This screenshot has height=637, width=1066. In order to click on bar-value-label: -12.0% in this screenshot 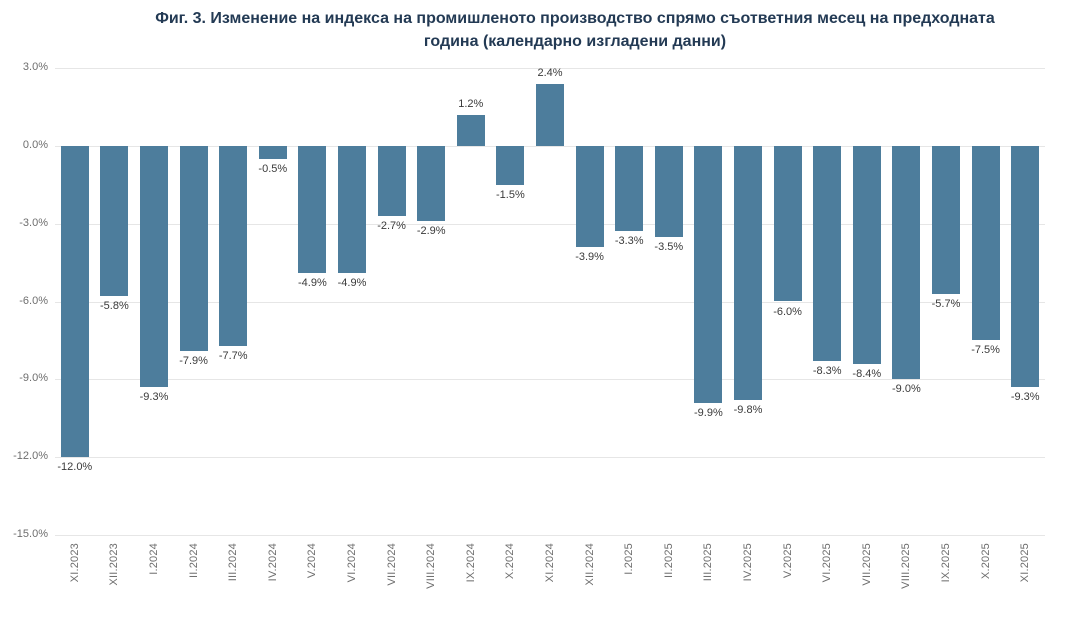, I will do `click(75, 467)`.